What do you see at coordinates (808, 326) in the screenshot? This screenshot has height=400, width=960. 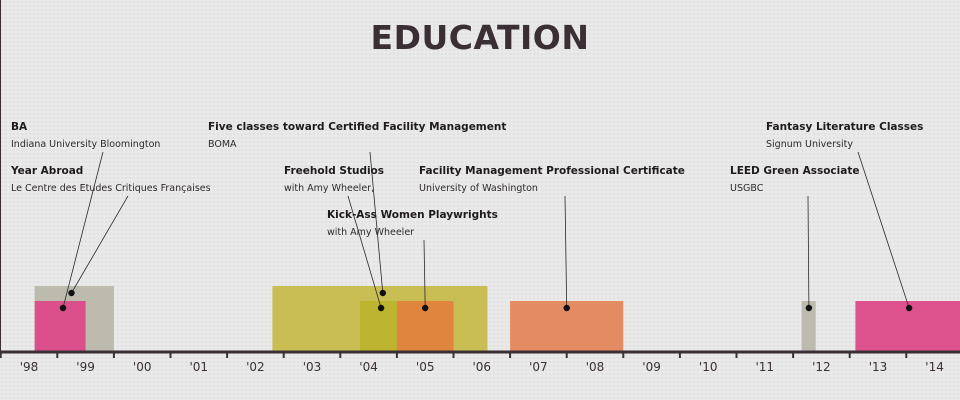 I see `bar-leed` at bounding box center [808, 326].